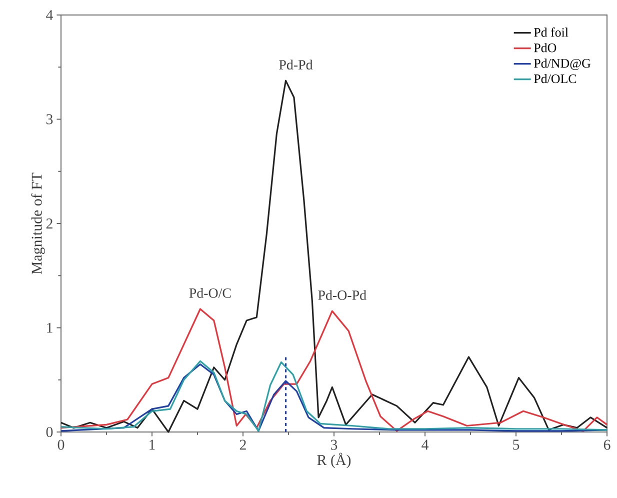  Describe the element at coordinates (152, 445) in the screenshot. I see `x-tick-label: 1` at that location.